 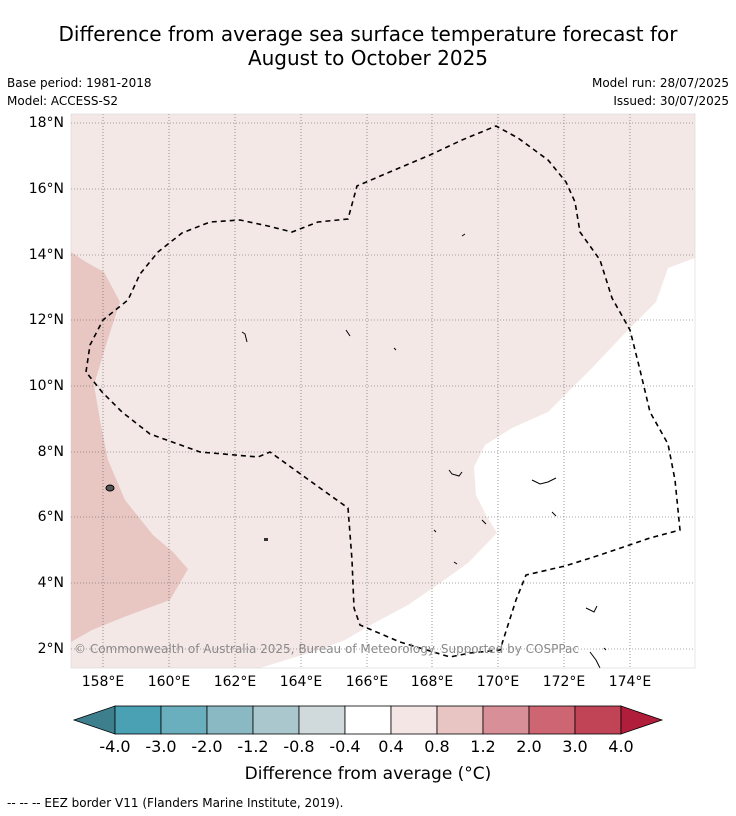 I want to click on lat-label: 18°N, so click(x=46, y=123).